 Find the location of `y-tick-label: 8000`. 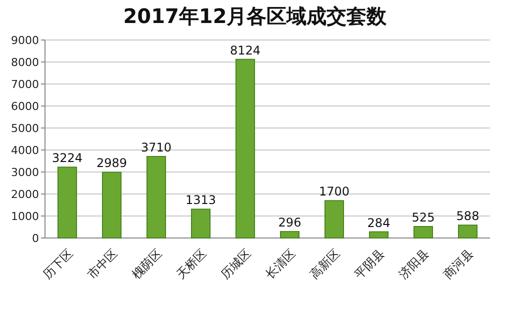

y-tick-label: 8000 is located at coordinates (25, 62).